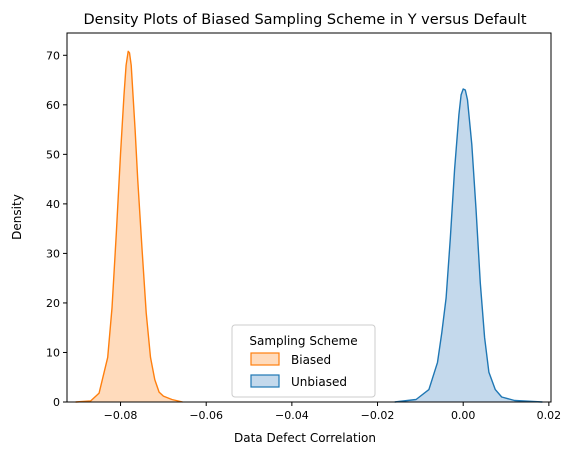 This screenshot has width=568, height=459. I want to click on density-area-biased, so click(129, 227).